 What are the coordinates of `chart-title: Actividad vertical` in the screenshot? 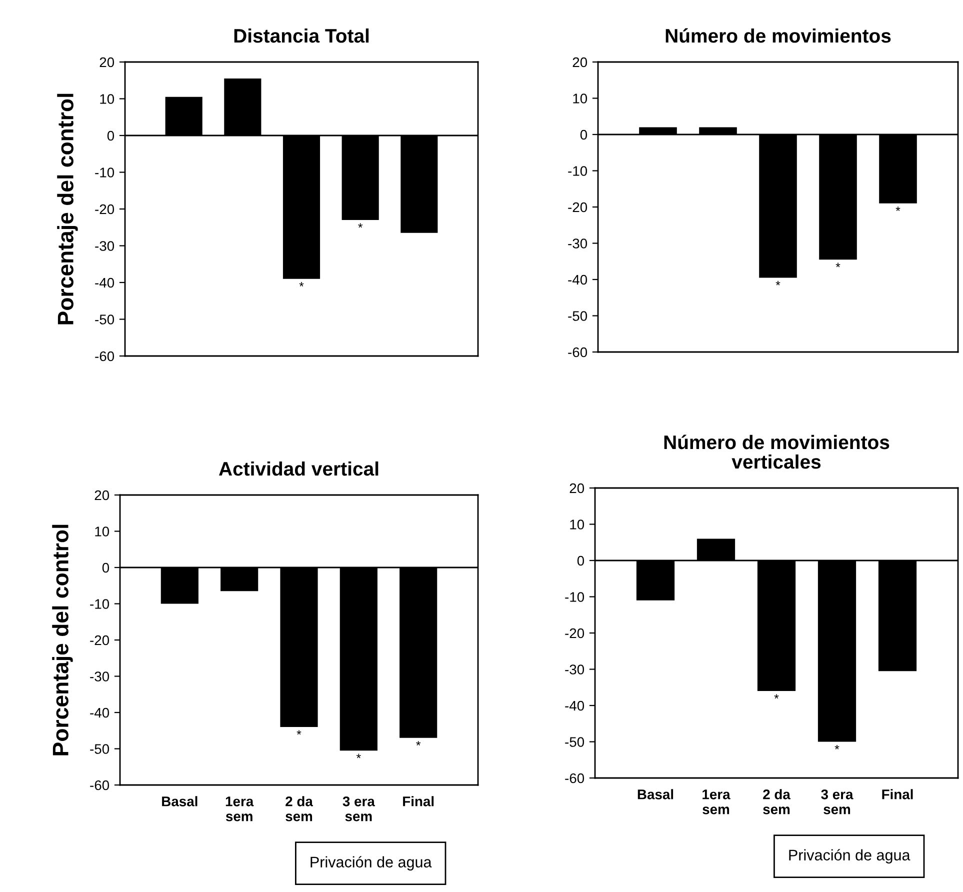 It's located at (298, 468).